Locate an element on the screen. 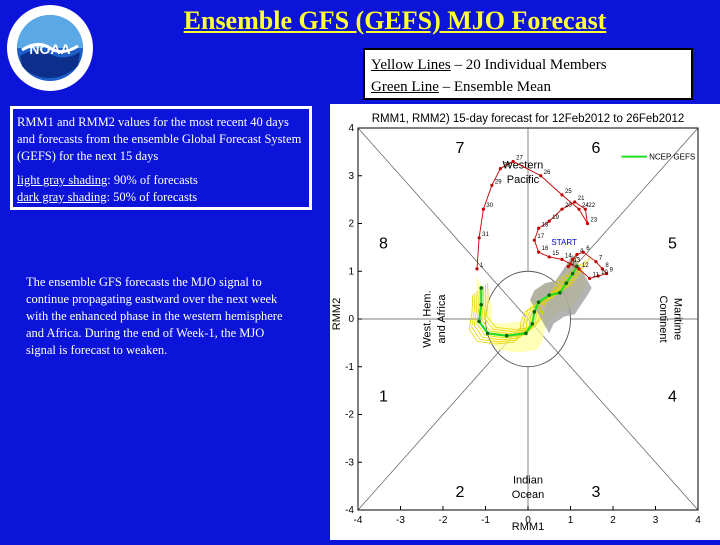 This screenshot has width=720, height=545. phase-label: 3 is located at coordinates (596, 492).